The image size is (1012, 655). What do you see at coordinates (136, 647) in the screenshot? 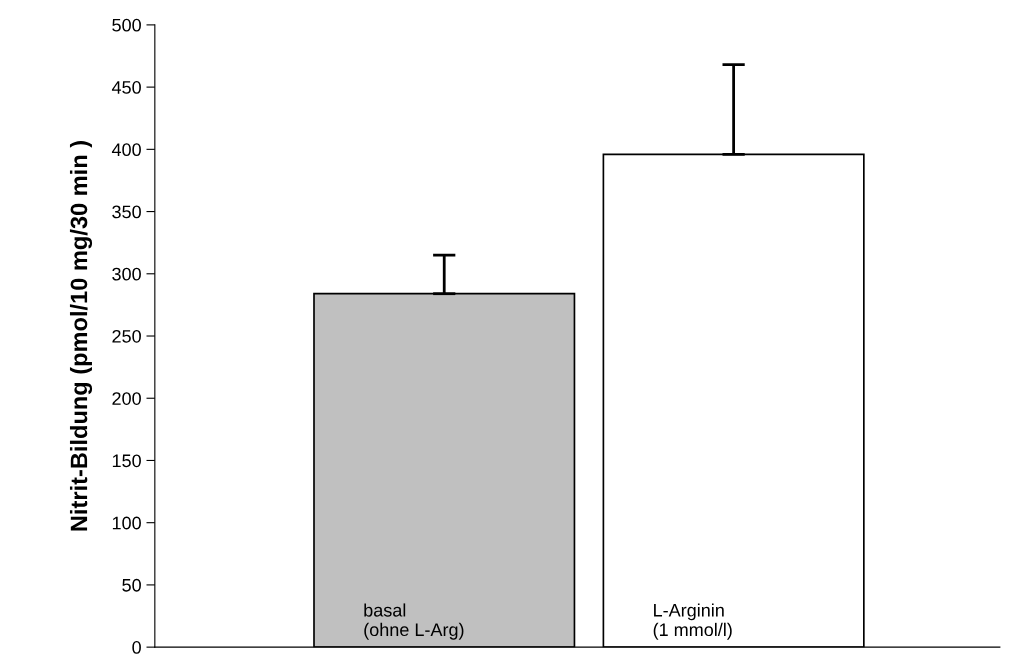
I see `y-tick-label: 0` at bounding box center [136, 647].